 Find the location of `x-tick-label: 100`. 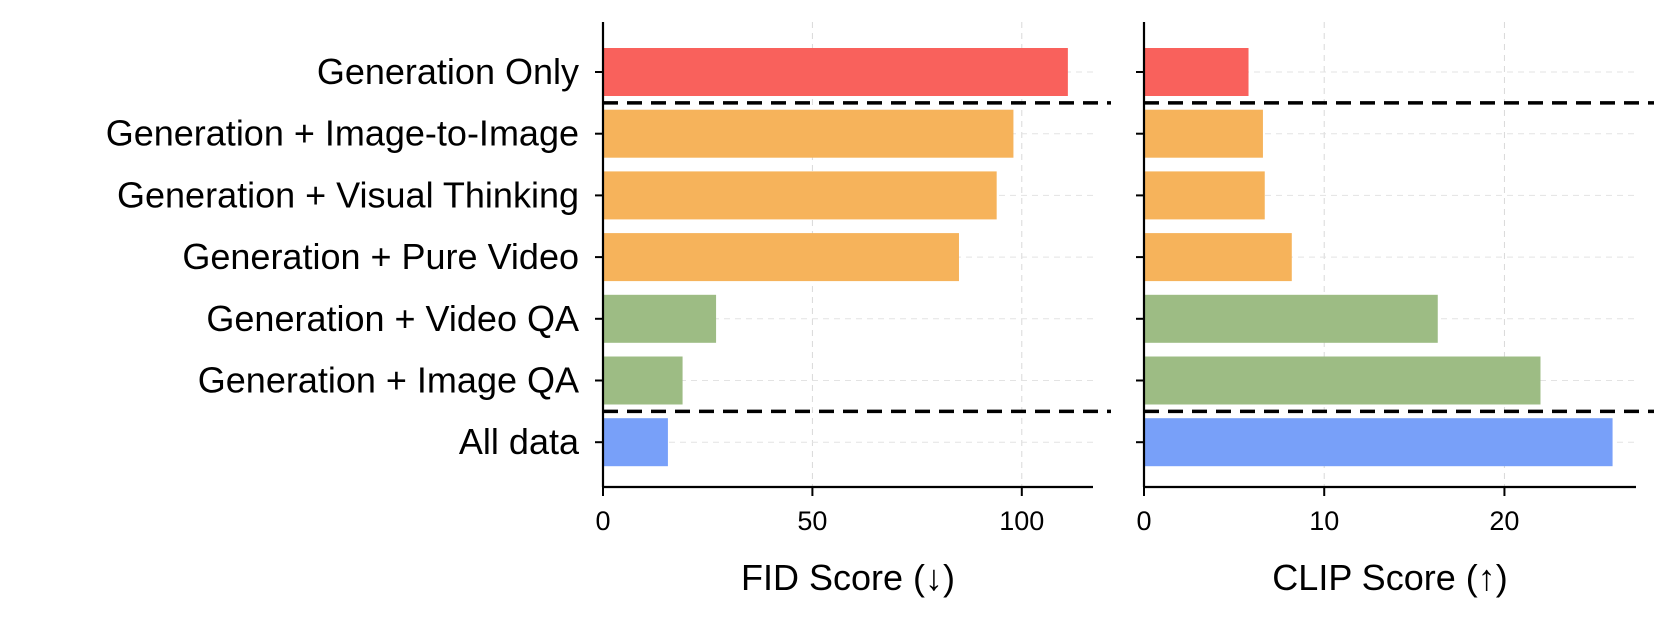

x-tick-label: 100 is located at coordinates (1021, 521).